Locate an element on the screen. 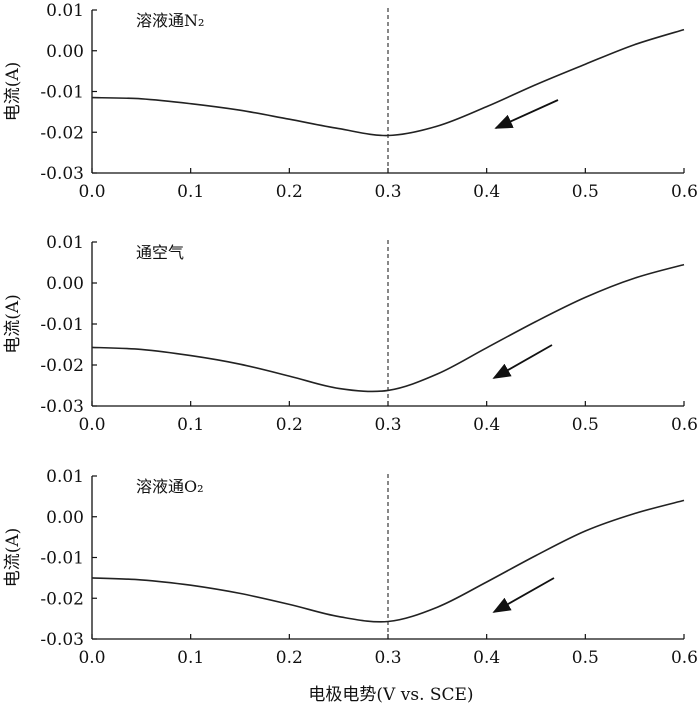 This screenshot has height=713, width=700. panel-annotation: 溶液通O₂ is located at coordinates (170, 486).